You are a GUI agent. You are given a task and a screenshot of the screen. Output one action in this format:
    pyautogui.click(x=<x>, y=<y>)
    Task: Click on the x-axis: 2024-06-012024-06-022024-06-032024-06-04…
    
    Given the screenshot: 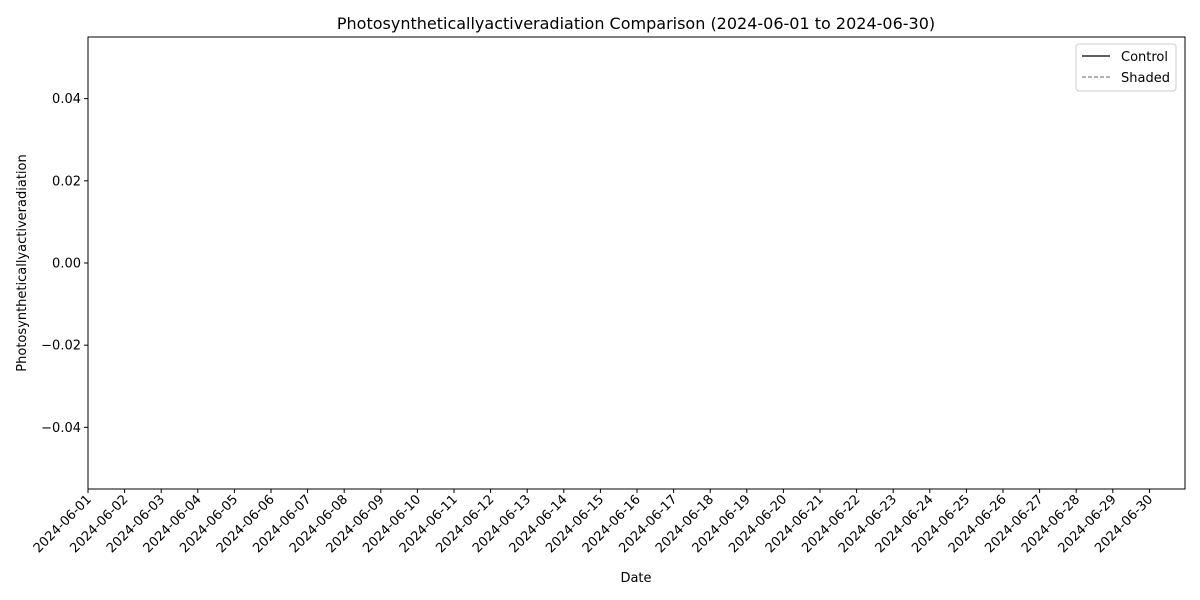 What is the action you would take?
    pyautogui.click(x=593, y=522)
    